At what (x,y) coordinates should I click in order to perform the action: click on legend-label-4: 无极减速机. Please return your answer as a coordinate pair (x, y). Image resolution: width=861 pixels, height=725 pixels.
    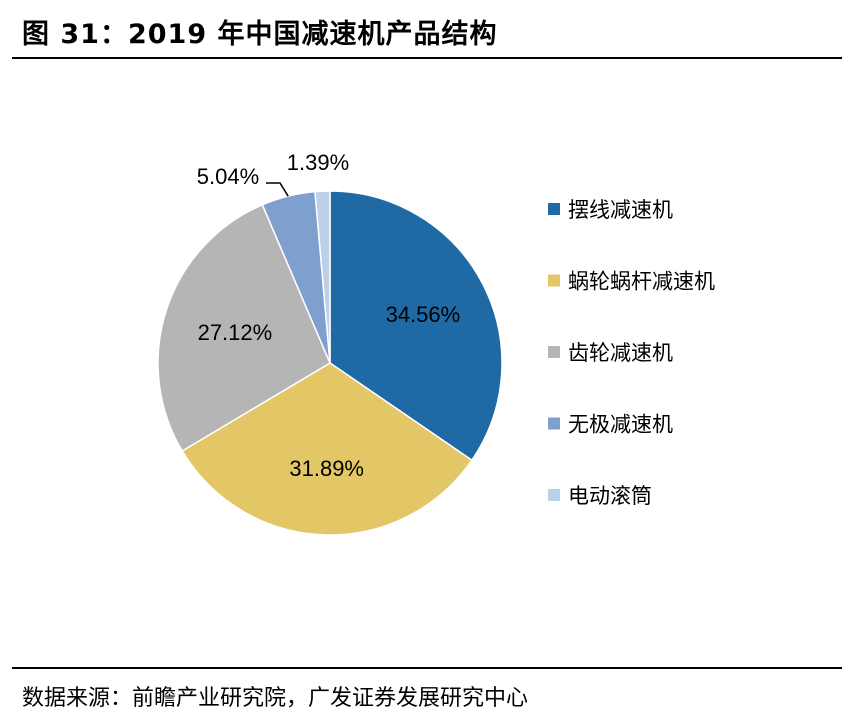
    Looking at the image, I should click on (620, 425).